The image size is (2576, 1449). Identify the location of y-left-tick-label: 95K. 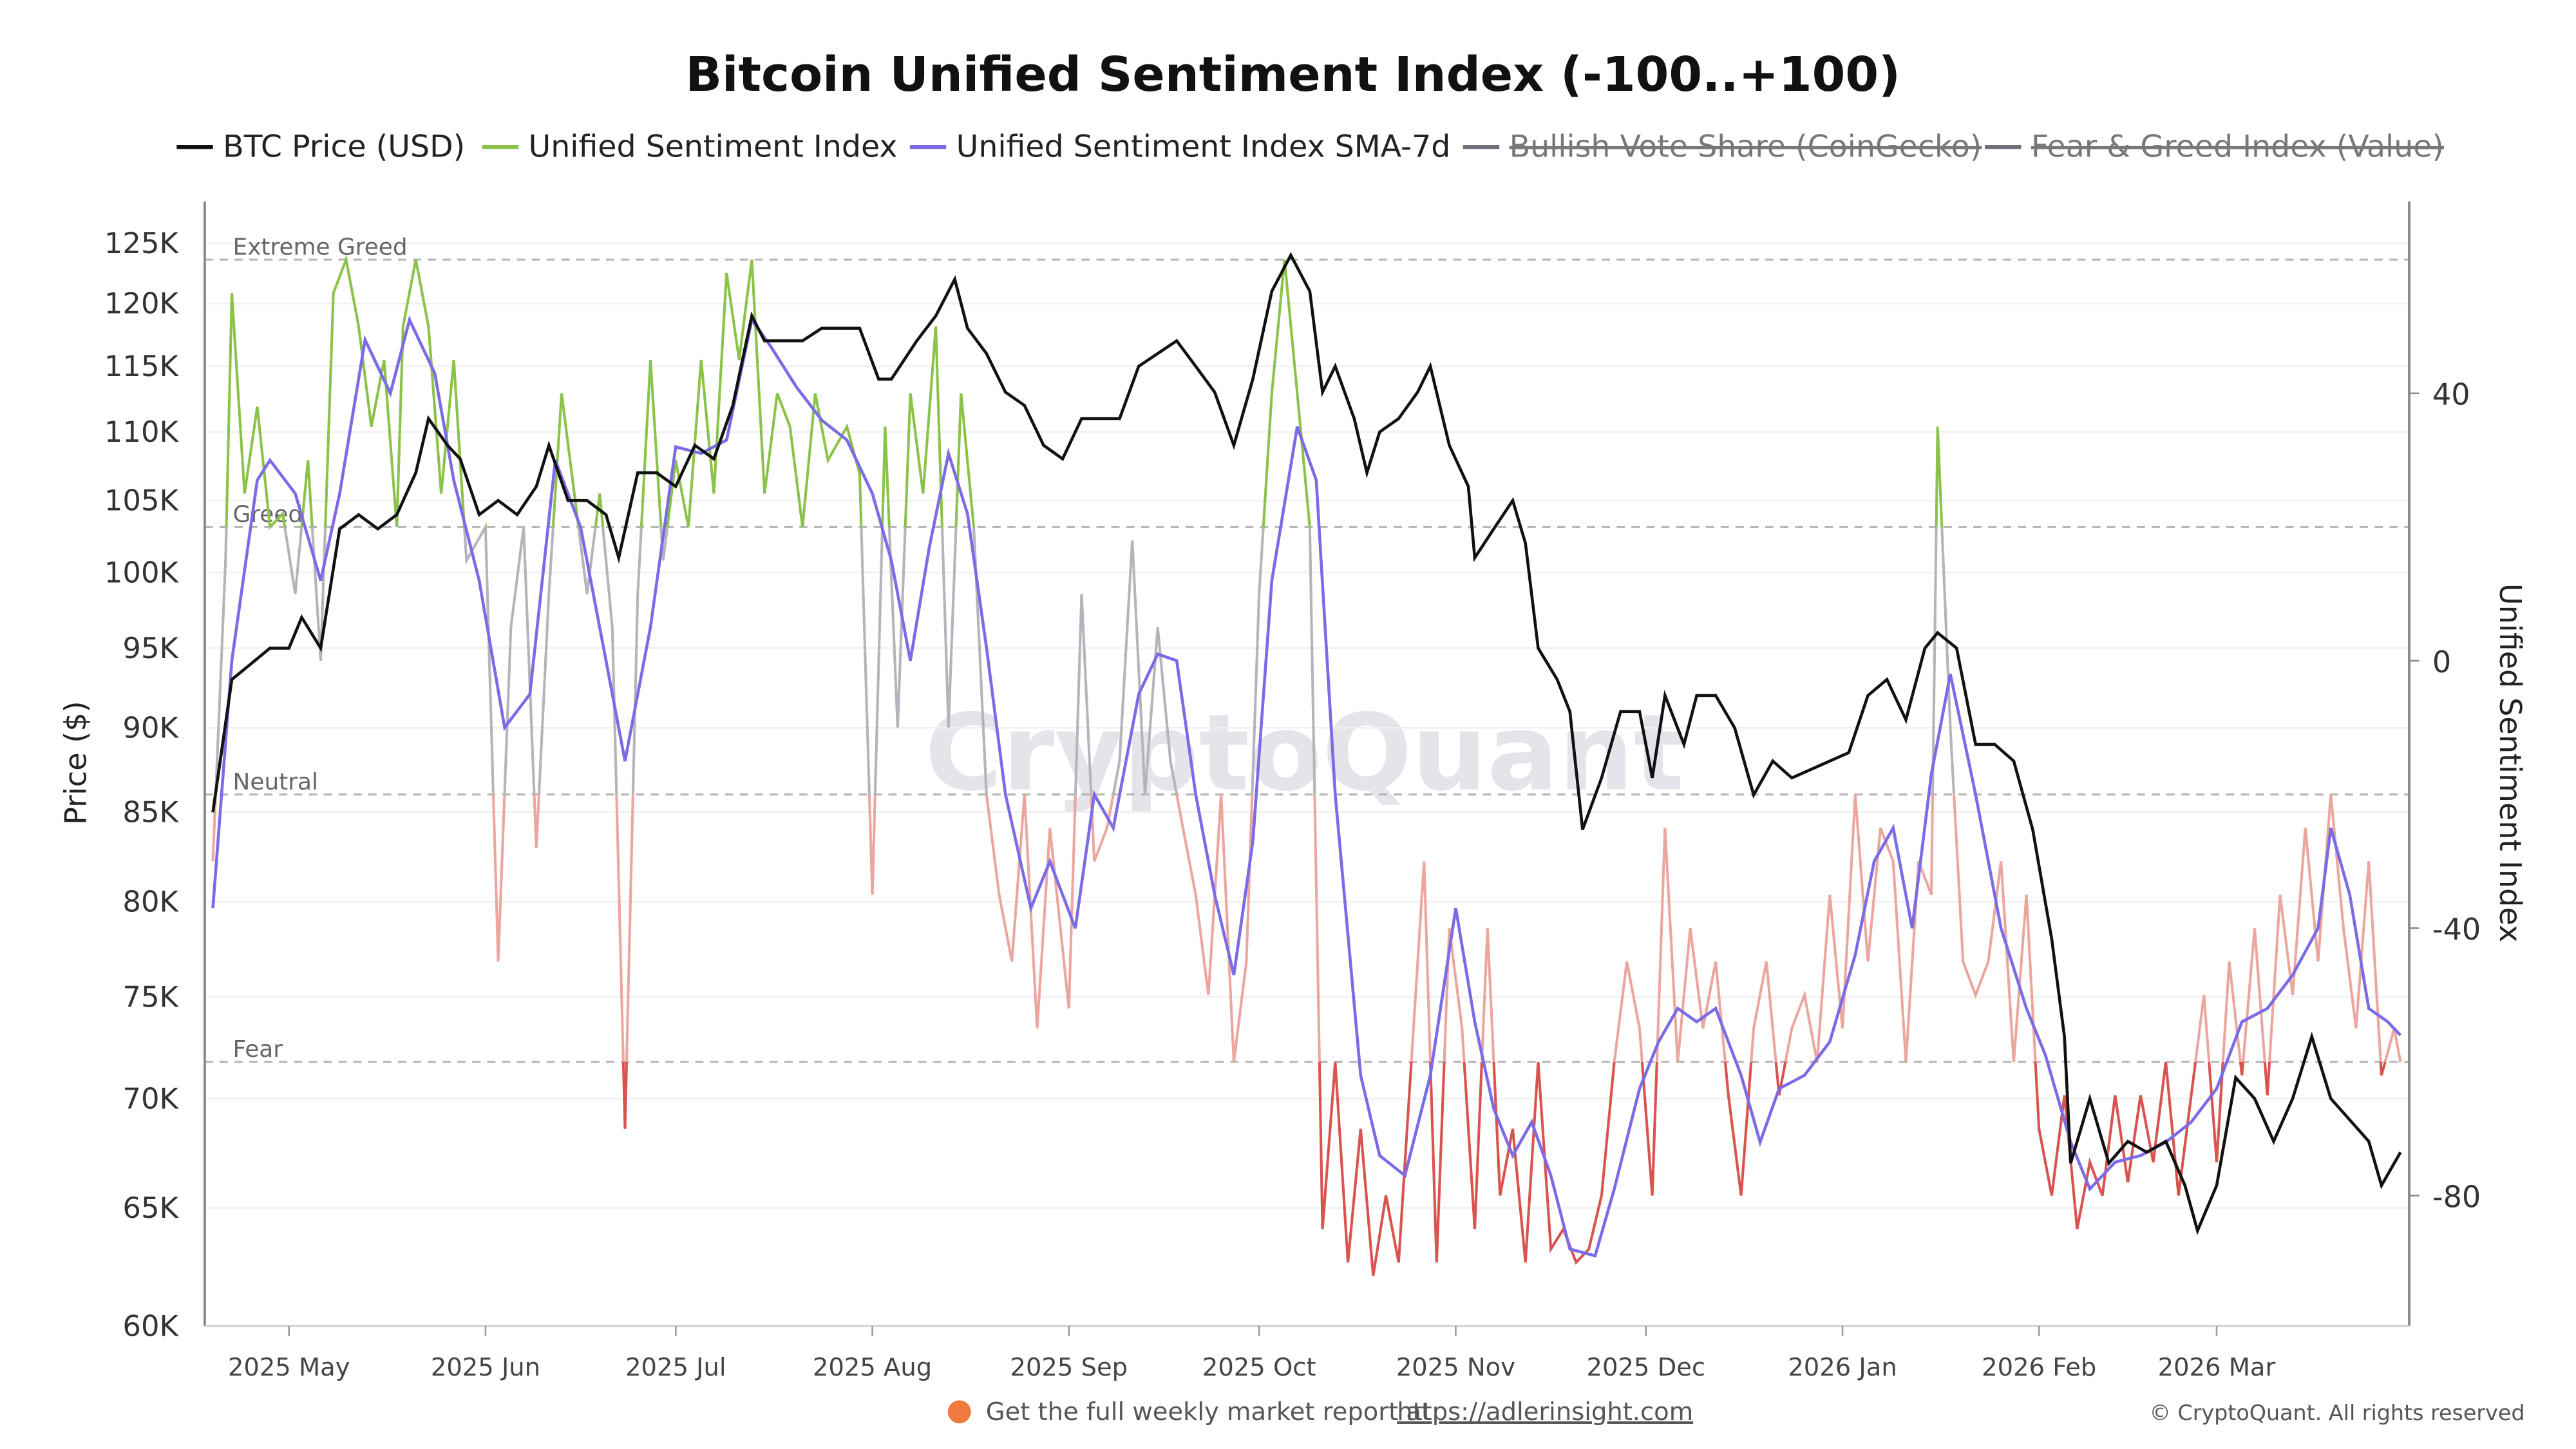
(151, 648).